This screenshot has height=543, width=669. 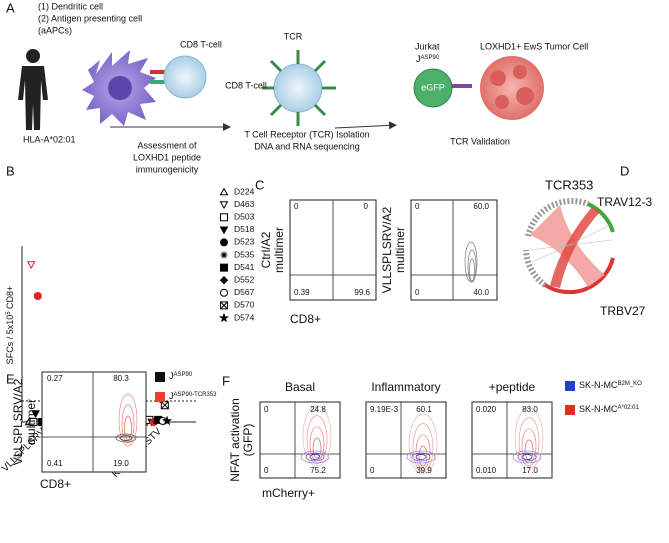 I want to click on legend-label: D463, so click(x=244, y=204).